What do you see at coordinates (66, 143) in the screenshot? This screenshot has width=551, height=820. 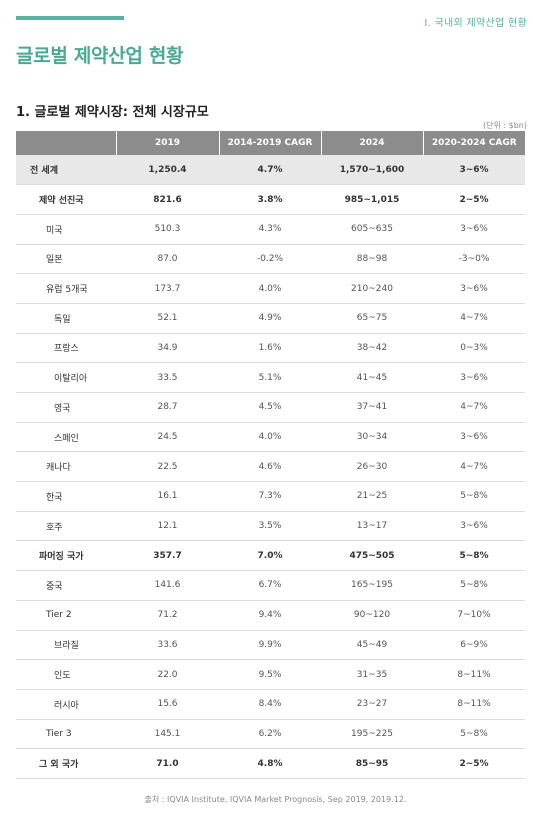 I see `column-header-region` at bounding box center [66, 143].